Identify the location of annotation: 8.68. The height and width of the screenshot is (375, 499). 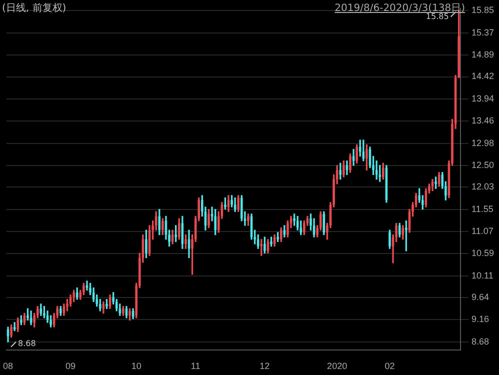
(27, 343).